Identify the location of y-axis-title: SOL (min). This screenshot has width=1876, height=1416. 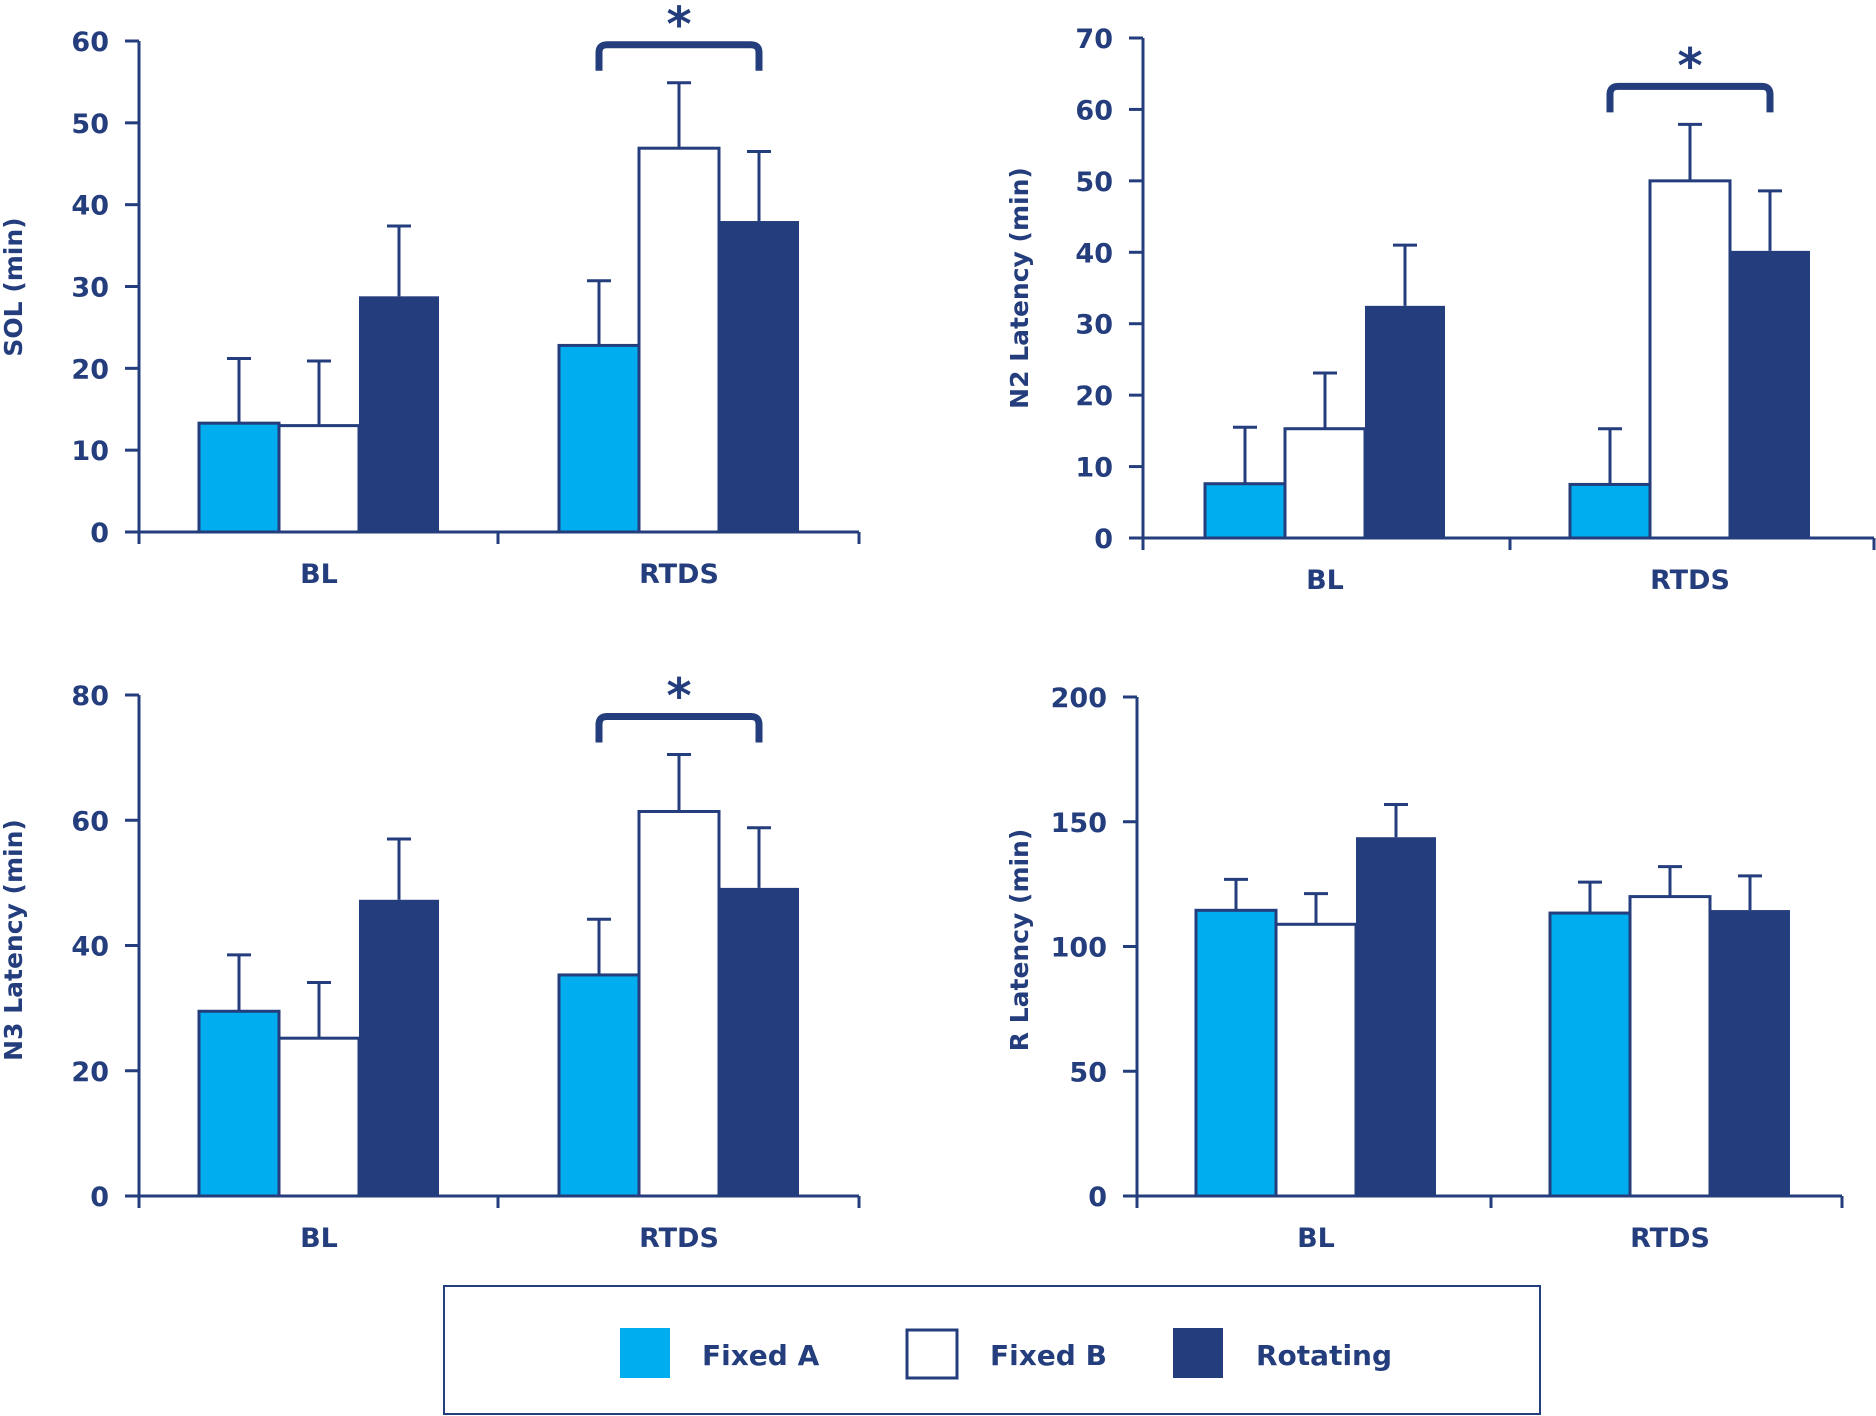
(14, 286).